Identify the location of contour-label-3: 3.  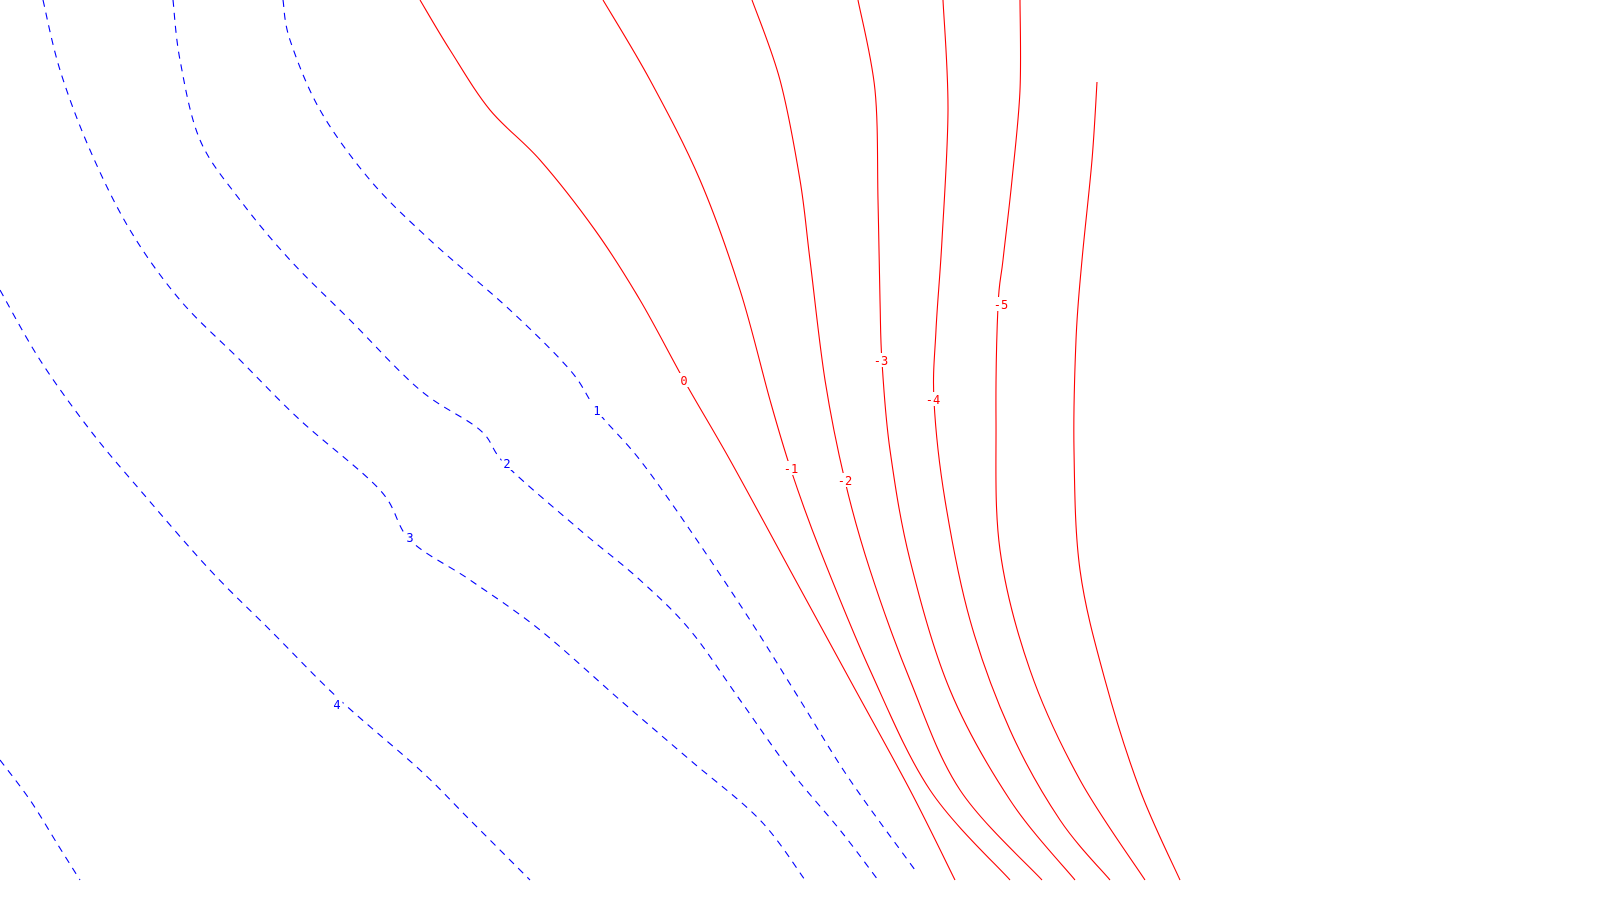
(409, 538).